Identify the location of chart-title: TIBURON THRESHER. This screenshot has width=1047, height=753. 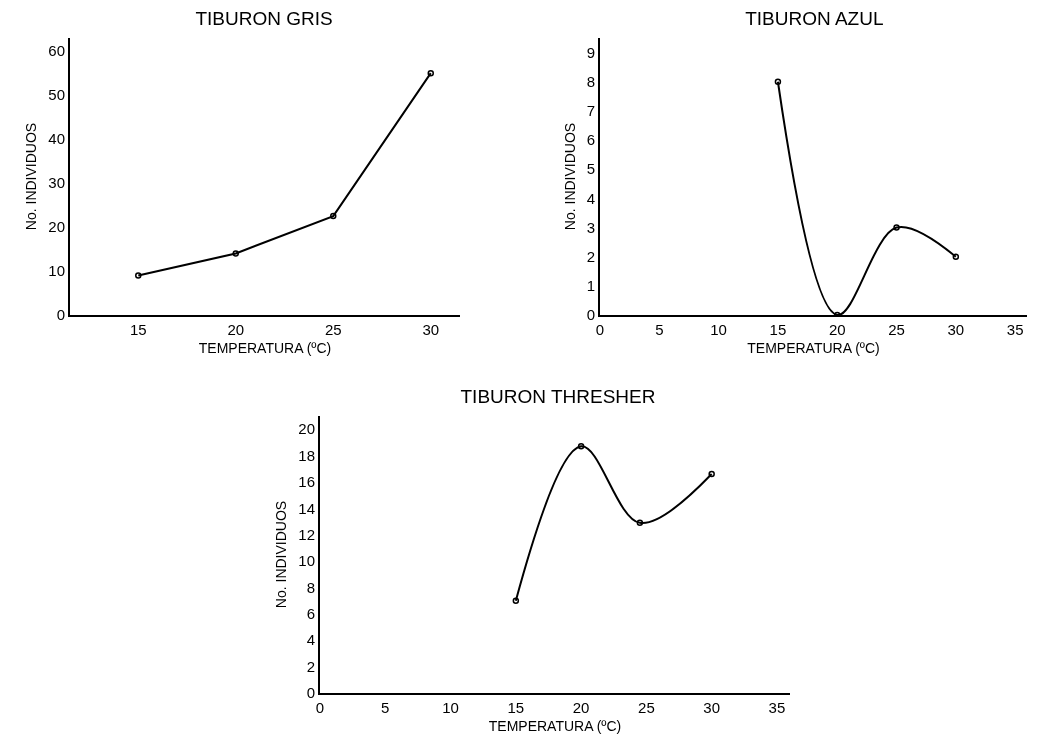
(558, 396).